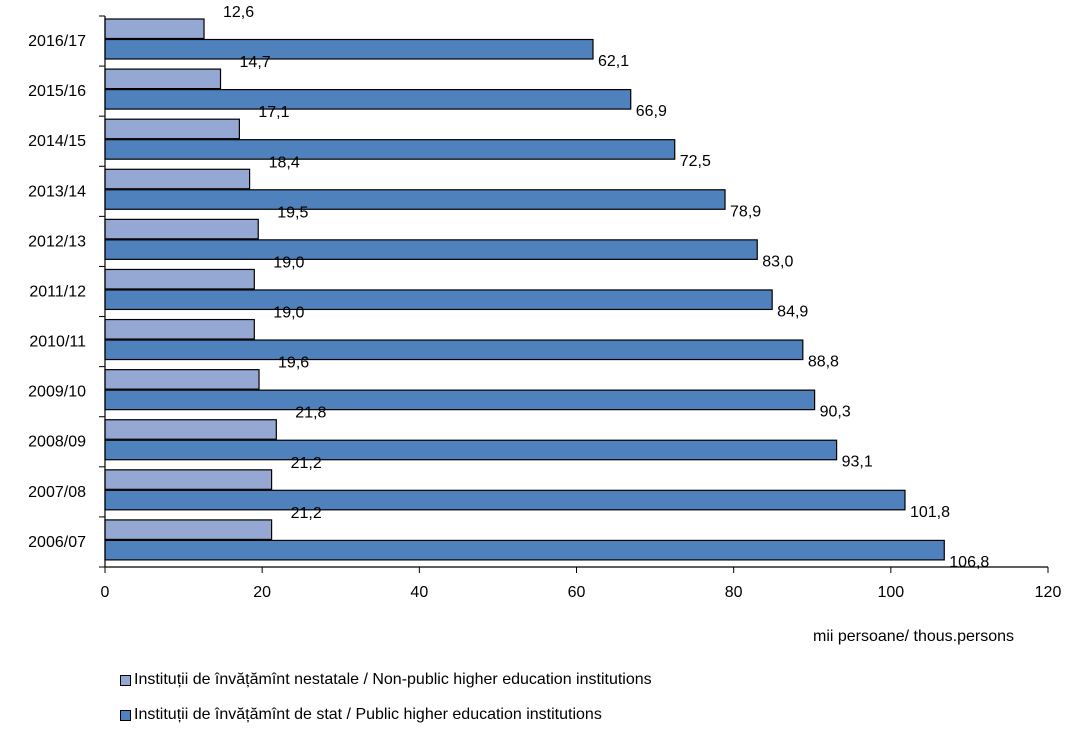 The height and width of the screenshot is (741, 1068). What do you see at coordinates (651, 111) in the screenshot?
I see `data-label-public: 66,9` at bounding box center [651, 111].